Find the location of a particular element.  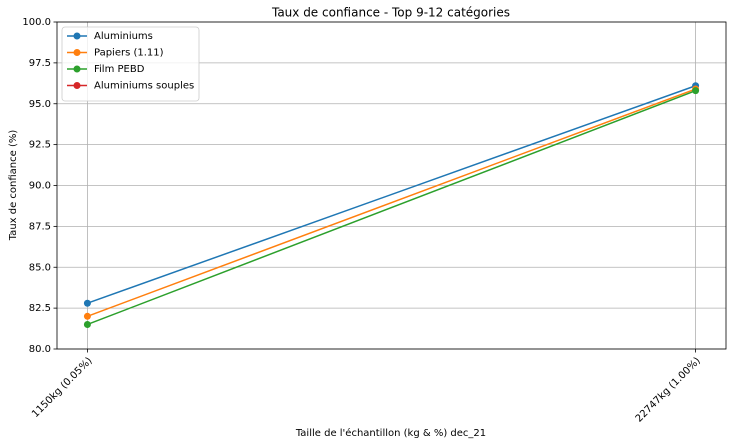

y-tick-label: 82.5 is located at coordinates (40, 308).